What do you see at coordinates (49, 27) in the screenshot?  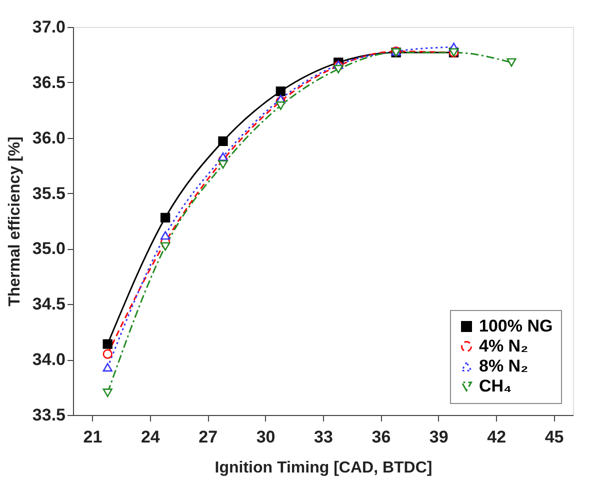 I see `y-tick-label: 37.0` at bounding box center [49, 27].